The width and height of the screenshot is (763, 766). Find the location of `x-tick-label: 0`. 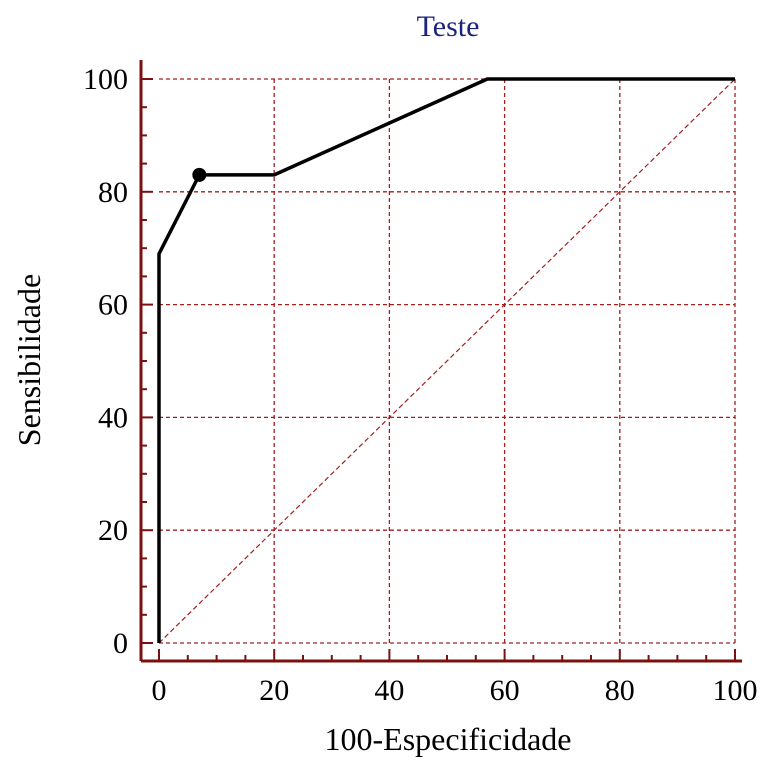

x-tick-label: 0 is located at coordinates (159, 690).